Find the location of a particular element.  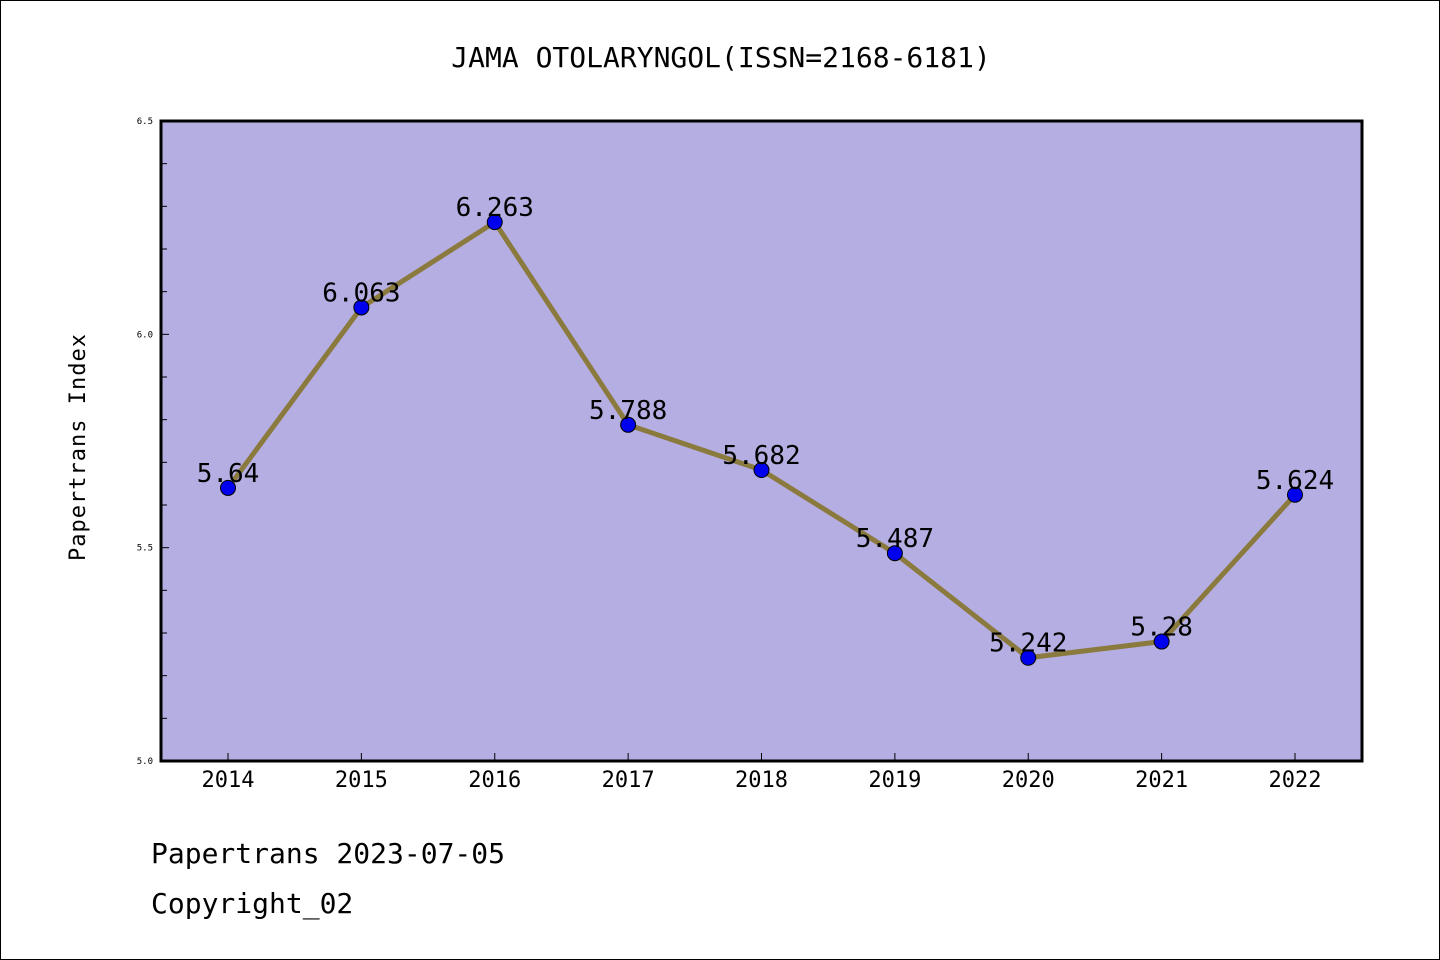

x-tick-label: 2019 is located at coordinates (894, 780).